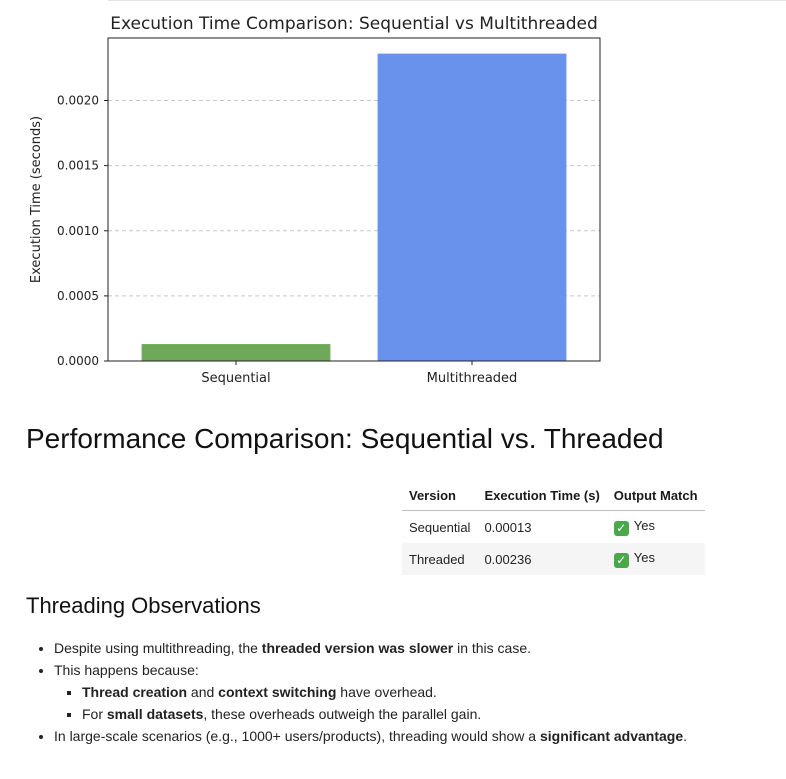  What do you see at coordinates (78, 296) in the screenshot?
I see `y-tick-label: 0.0005` at bounding box center [78, 296].